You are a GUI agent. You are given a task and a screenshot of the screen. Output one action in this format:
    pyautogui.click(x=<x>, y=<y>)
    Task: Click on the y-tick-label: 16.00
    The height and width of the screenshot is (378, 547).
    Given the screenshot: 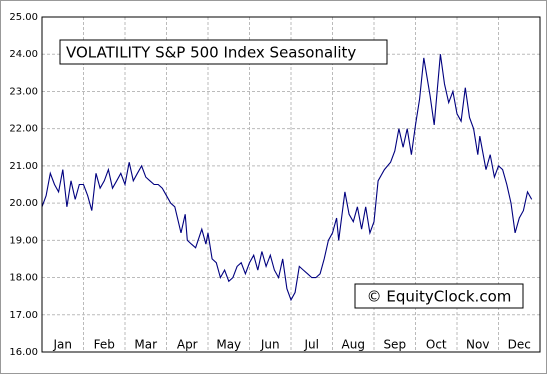 What is the action you would take?
    pyautogui.click(x=23, y=352)
    